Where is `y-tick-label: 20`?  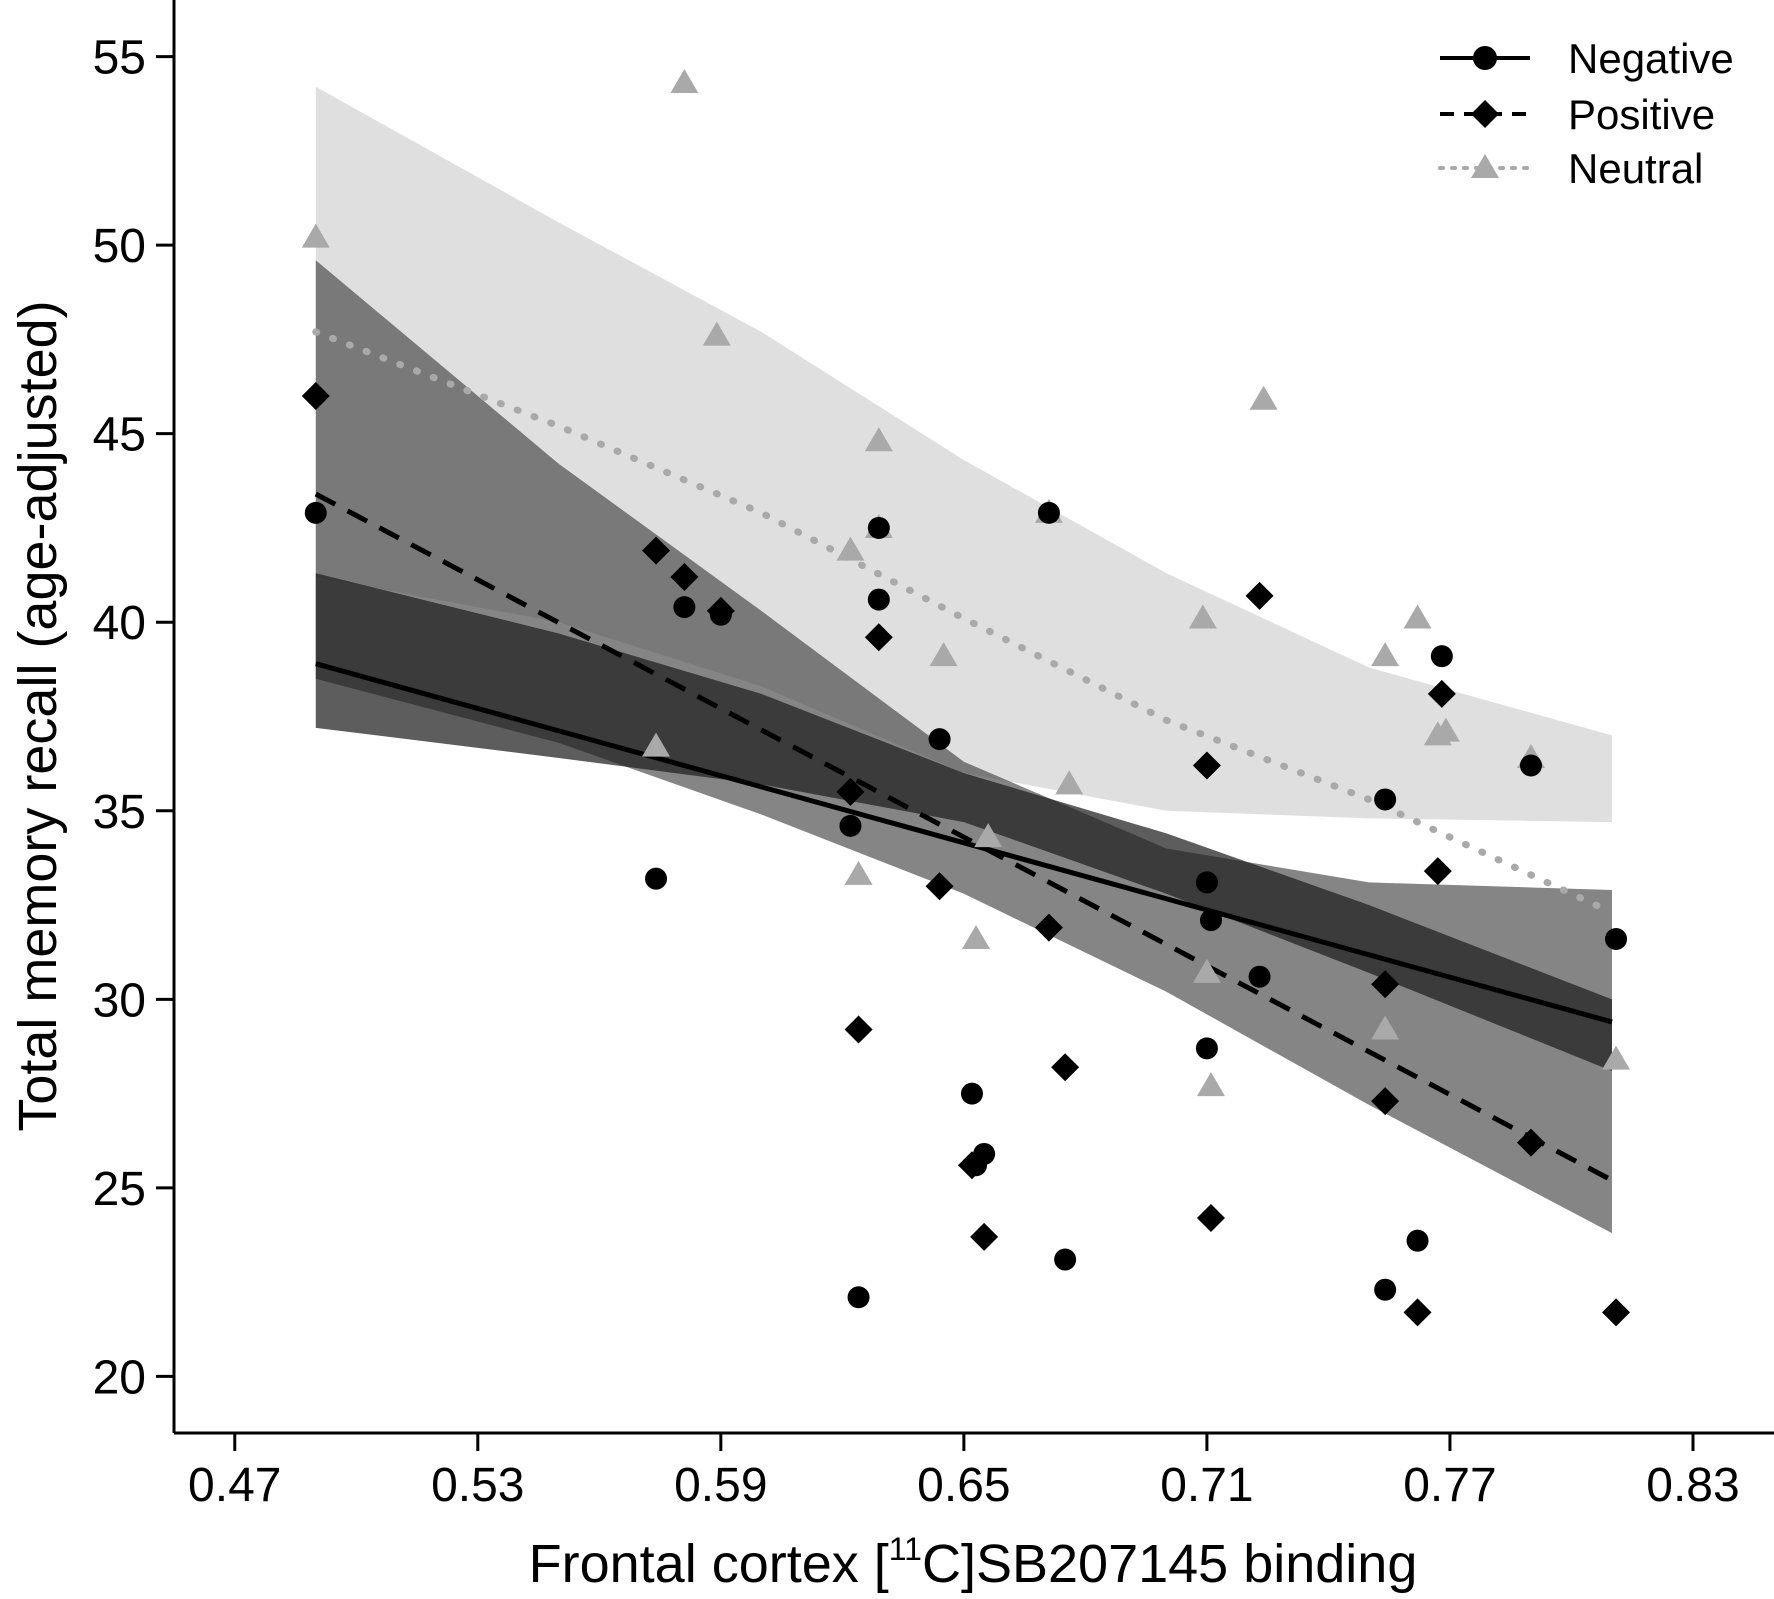
y-tick-label: 20 is located at coordinates (119, 1377).